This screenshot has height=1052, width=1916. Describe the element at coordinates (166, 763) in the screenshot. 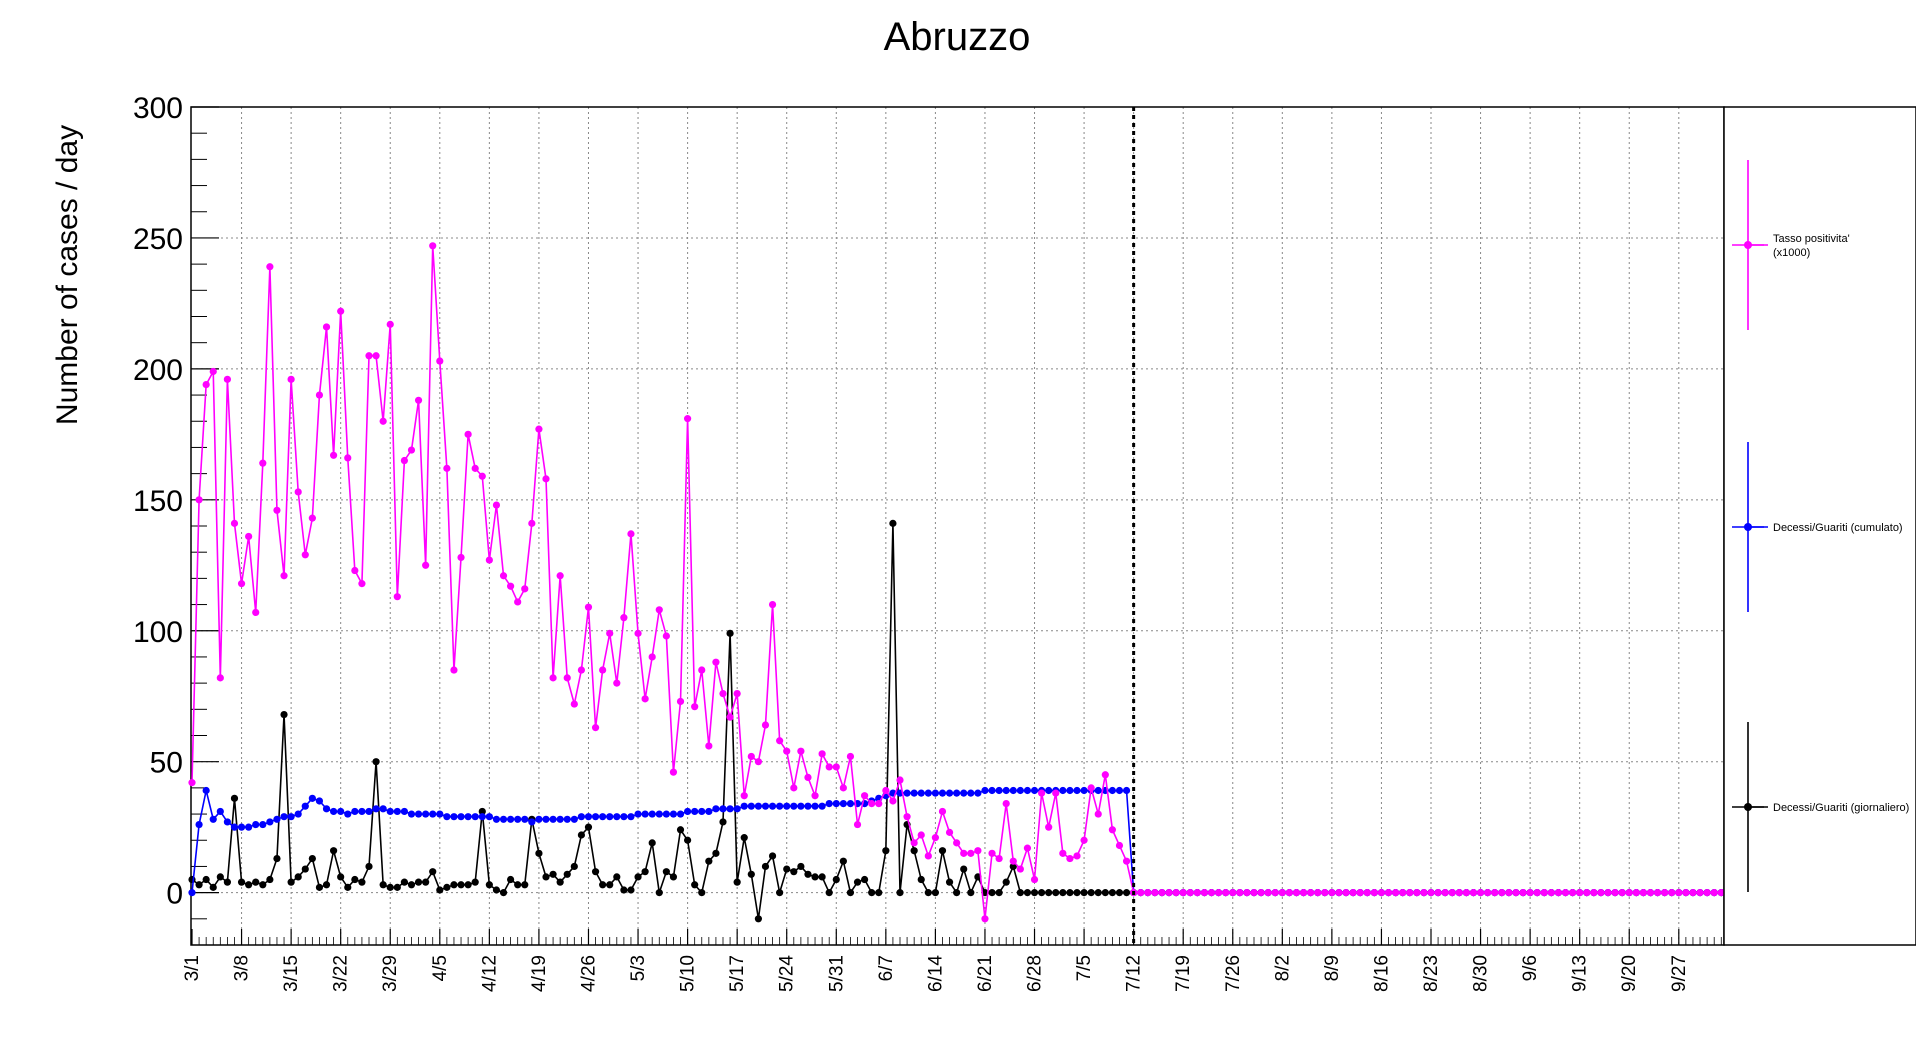

I see `y-tick-label: 50` at that location.